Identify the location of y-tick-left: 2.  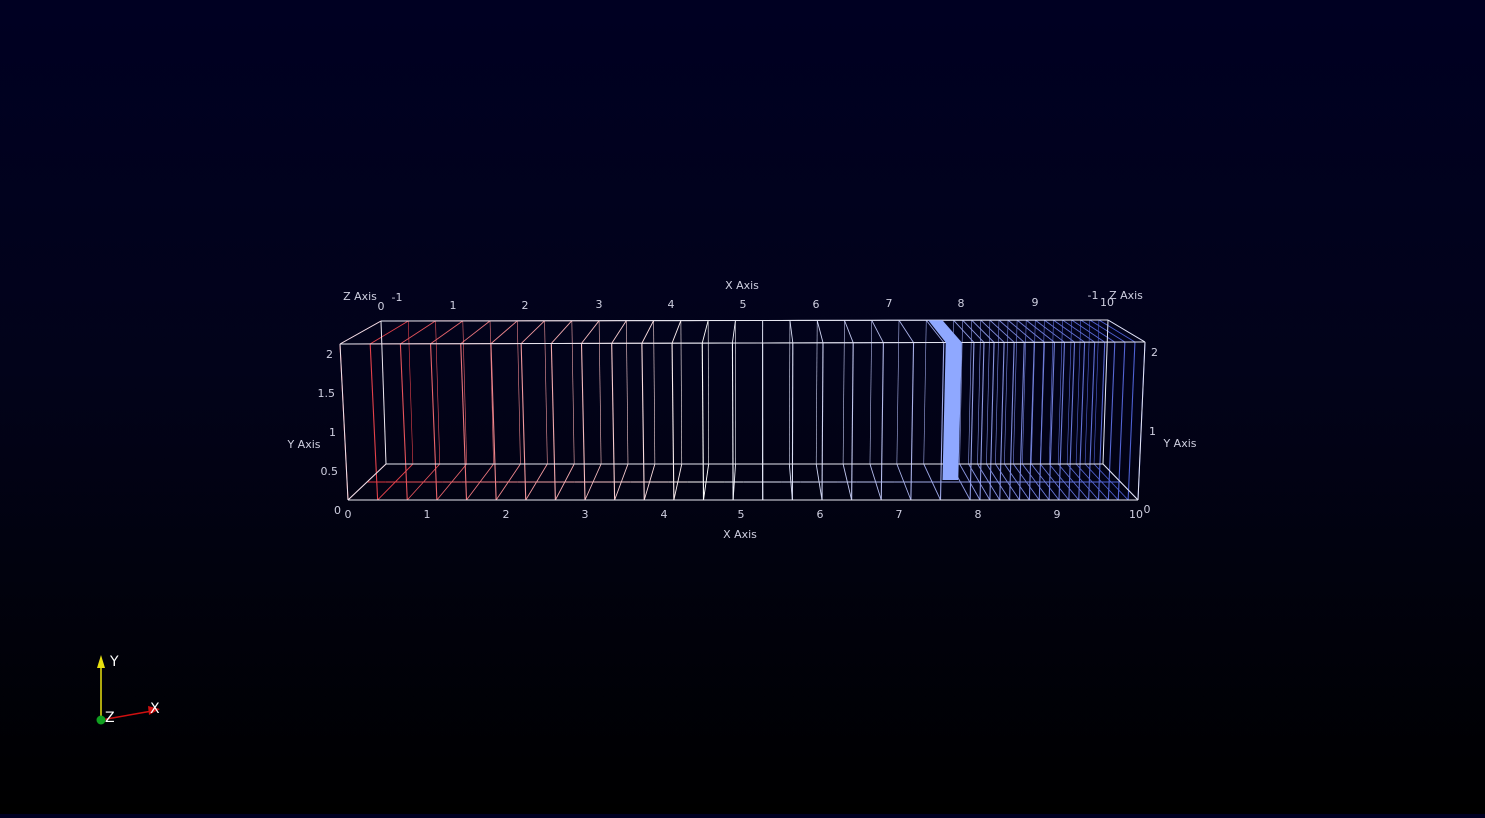
(329, 354).